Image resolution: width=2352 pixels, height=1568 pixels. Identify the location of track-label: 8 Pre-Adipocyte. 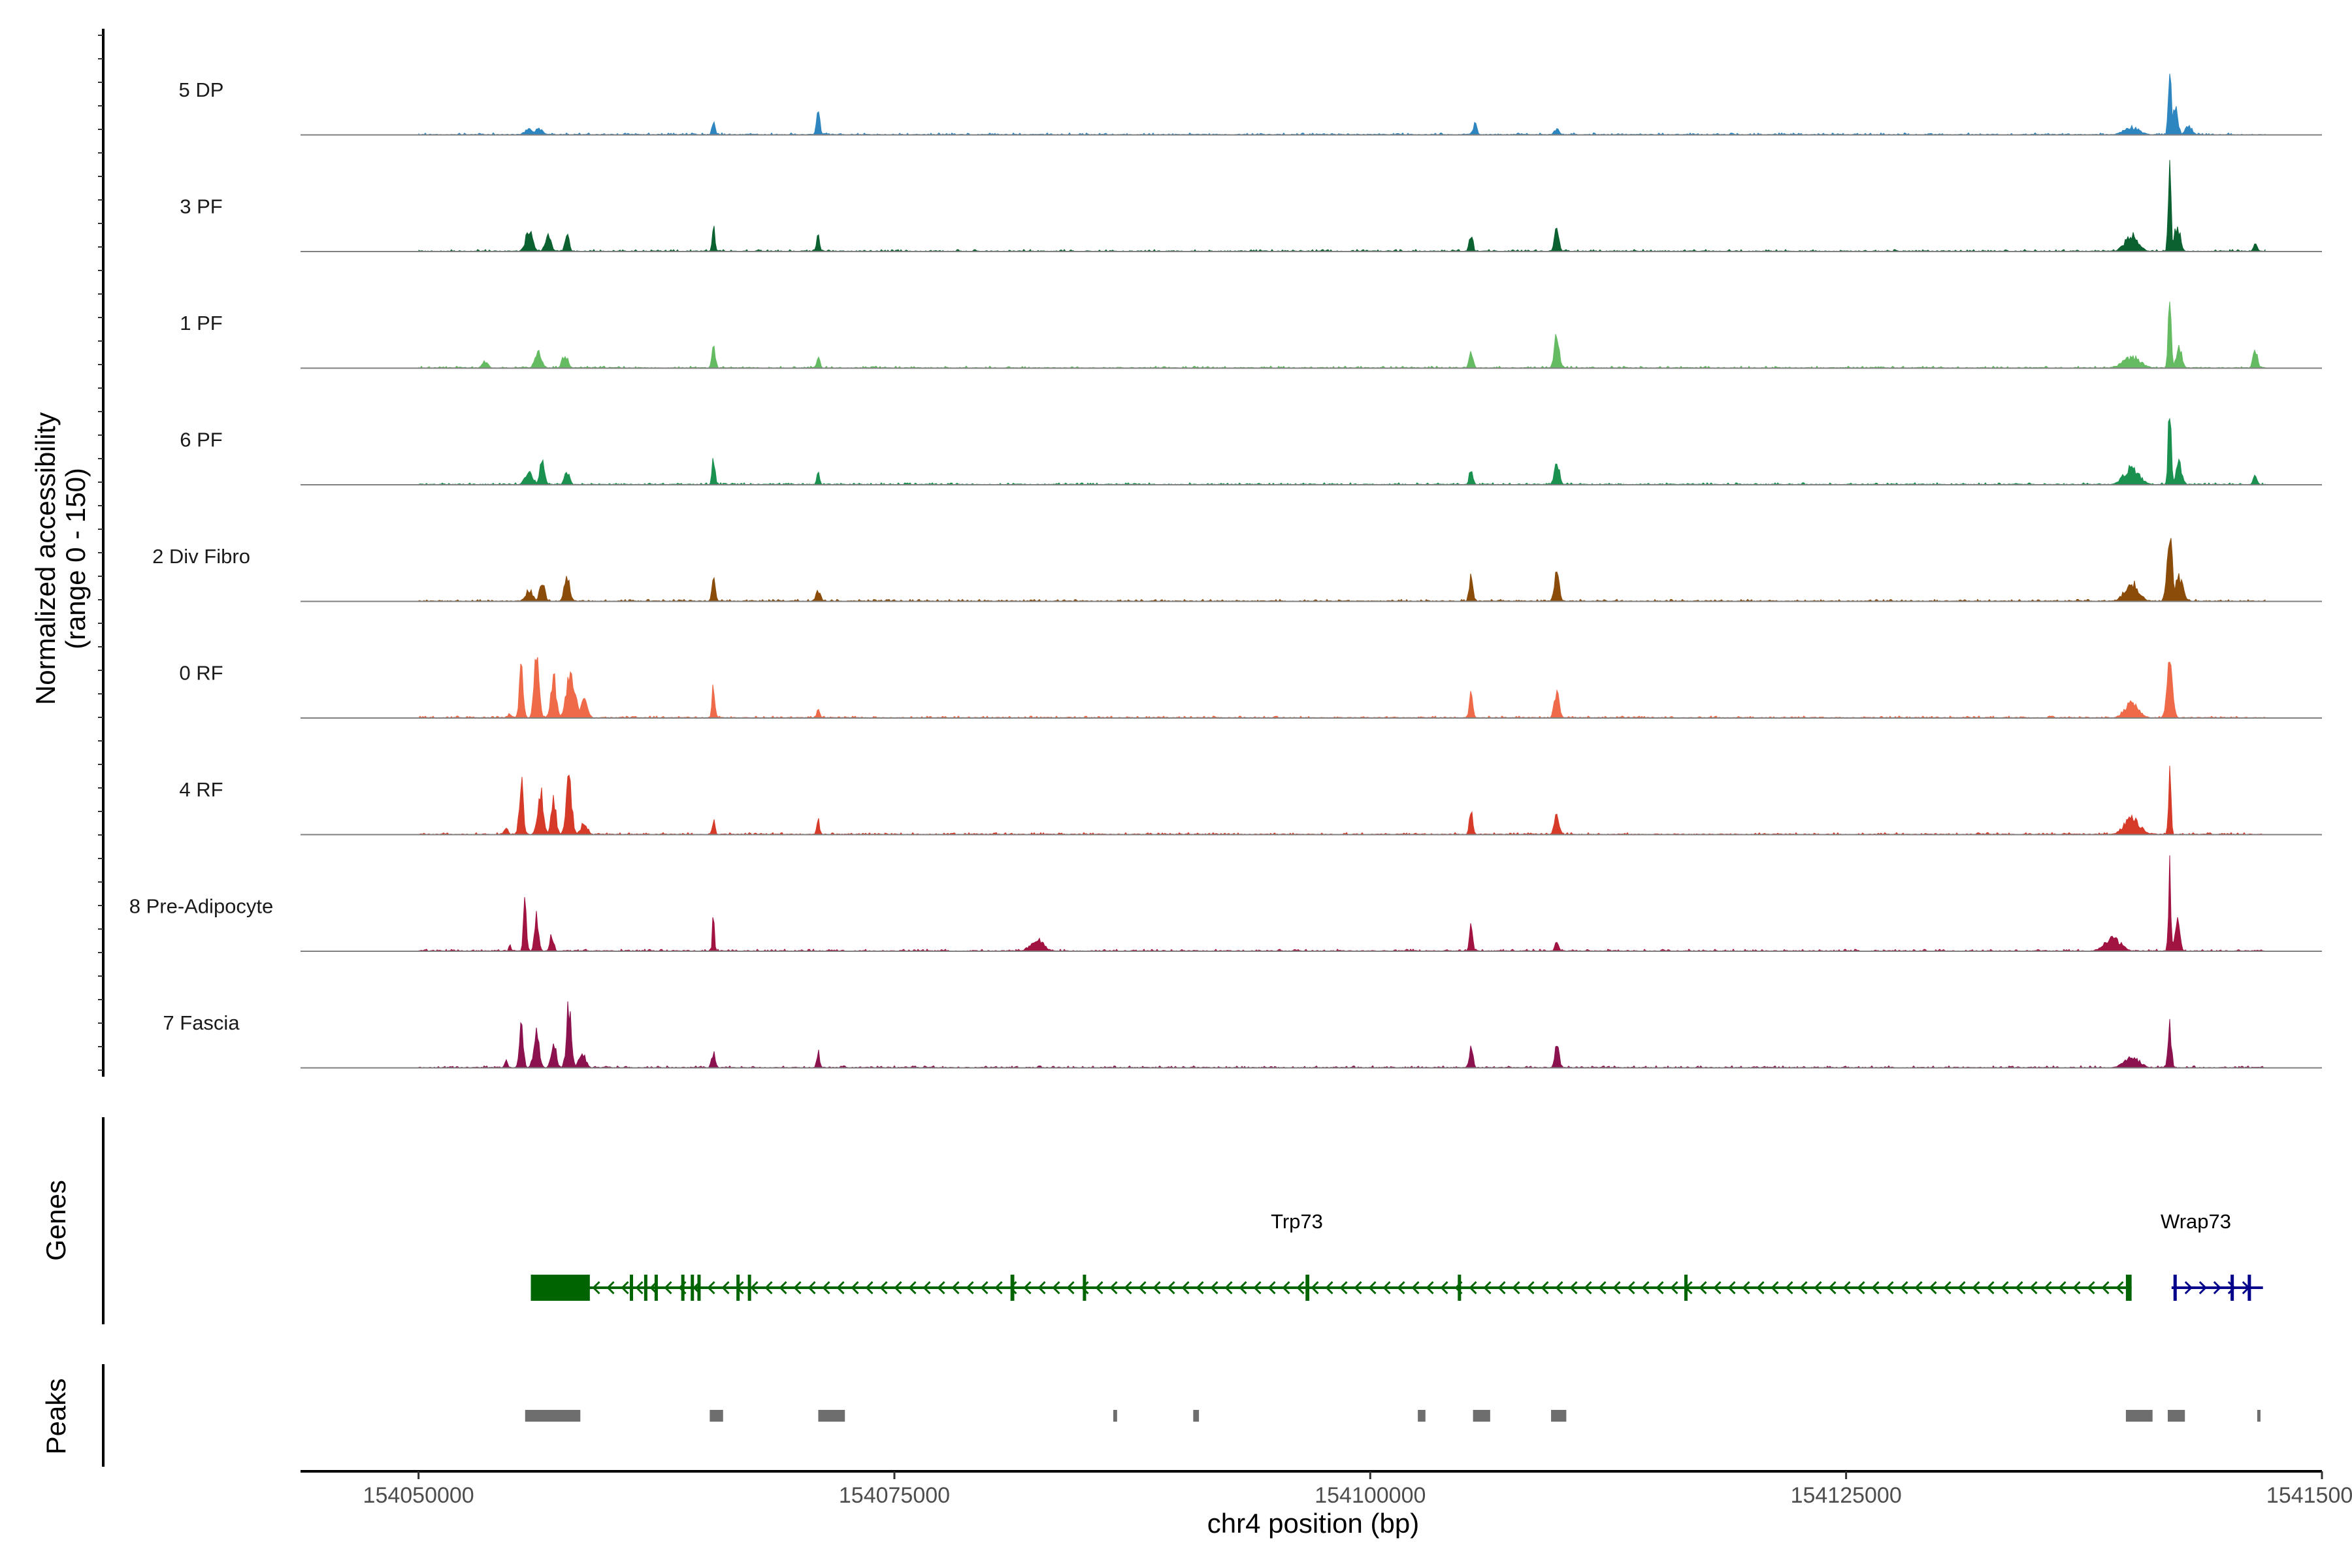
(201, 906).